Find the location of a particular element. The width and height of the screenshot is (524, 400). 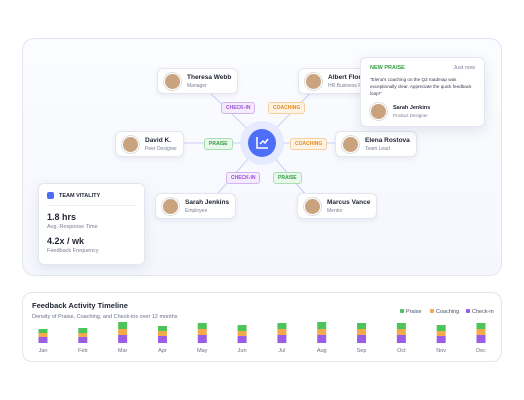

x-tick-label: Mar is located at coordinates (123, 351).